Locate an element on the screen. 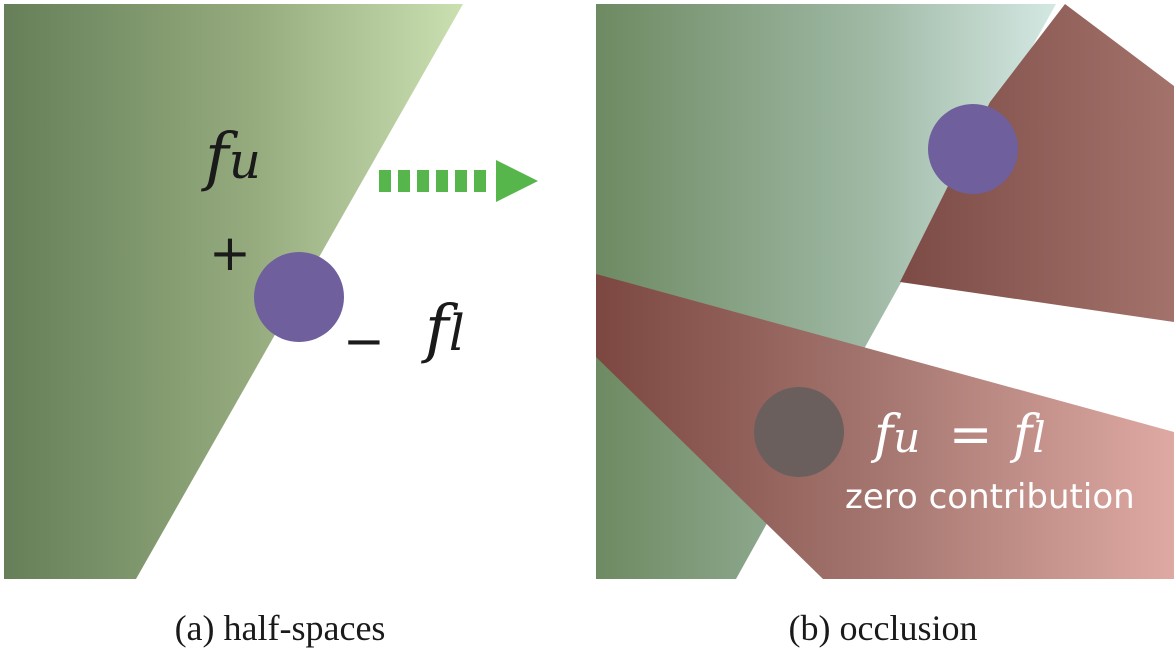 Image resolution: width=1174 pixels, height=655 pixels. caption-a: (a) half-spaces is located at coordinates (280, 628).